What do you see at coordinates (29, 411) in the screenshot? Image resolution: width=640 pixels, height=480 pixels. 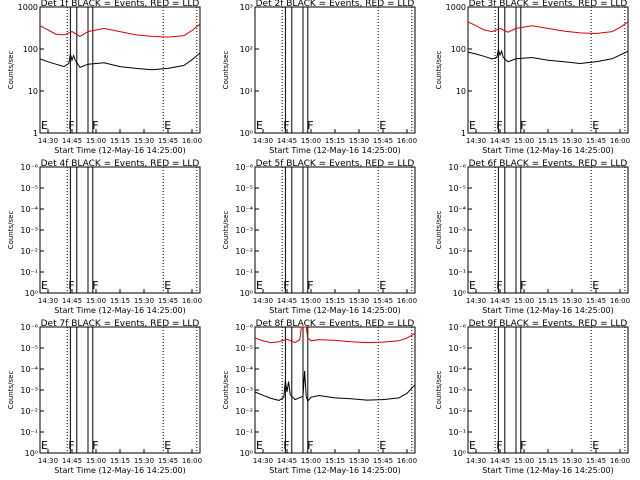 I see `y-tick-label: 10⁻²` at bounding box center [29, 411].